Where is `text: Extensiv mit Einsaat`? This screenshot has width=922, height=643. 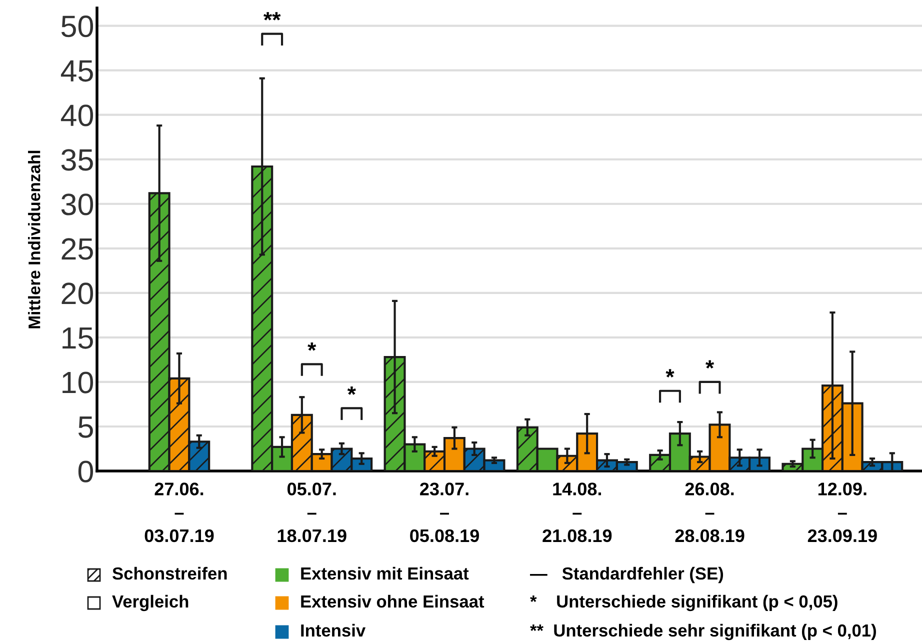
text: Extensiv mit Einsaat is located at coordinates (385, 573).